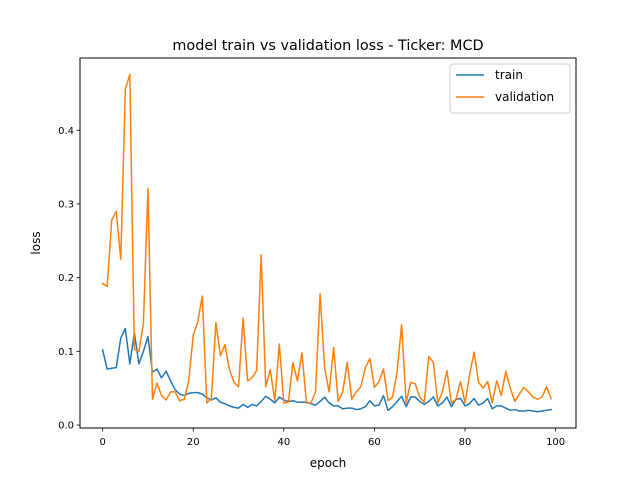  I want to click on legend-label-train: train, so click(509, 75).